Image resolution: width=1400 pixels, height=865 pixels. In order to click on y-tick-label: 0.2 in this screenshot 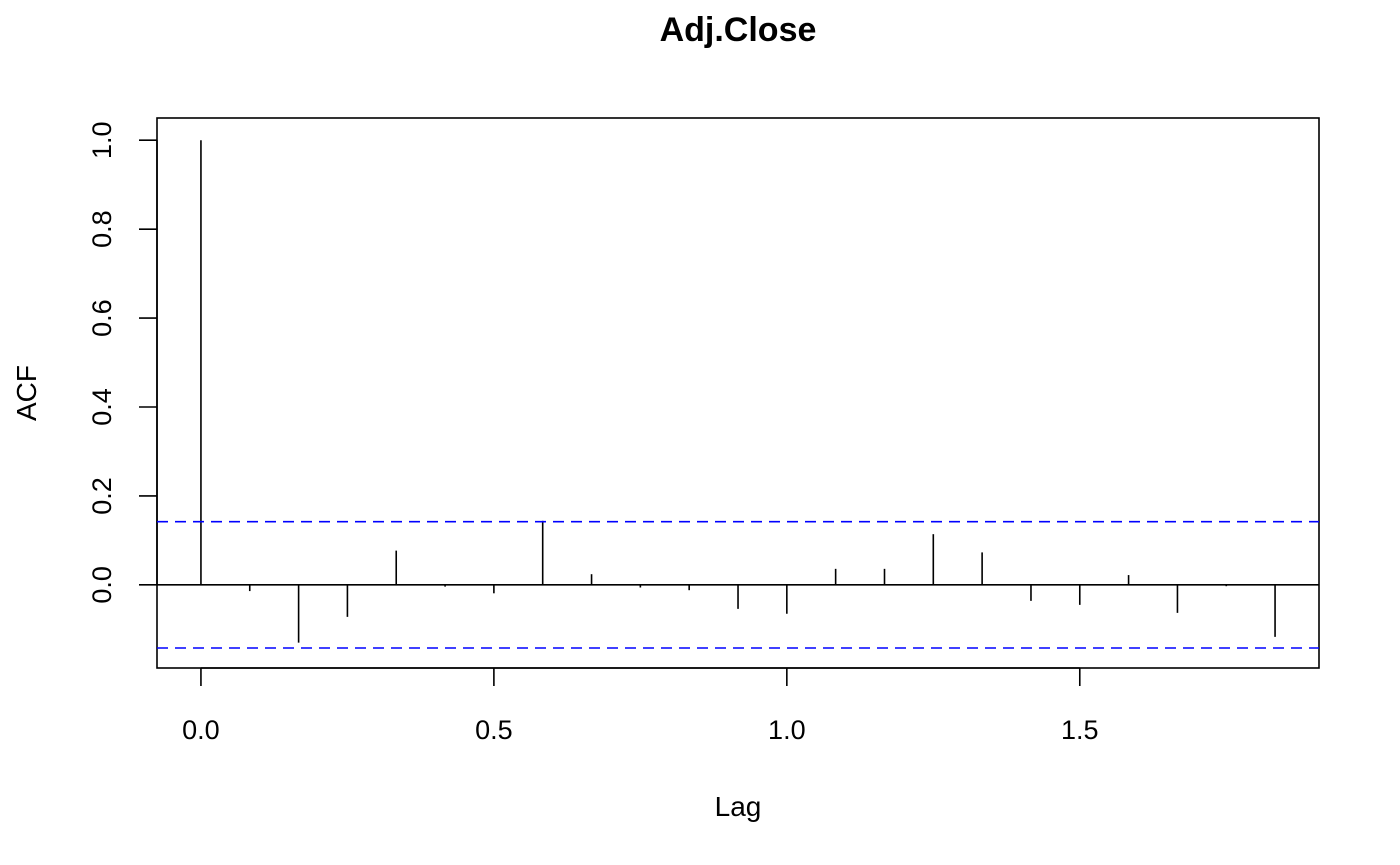, I will do `click(102, 496)`.